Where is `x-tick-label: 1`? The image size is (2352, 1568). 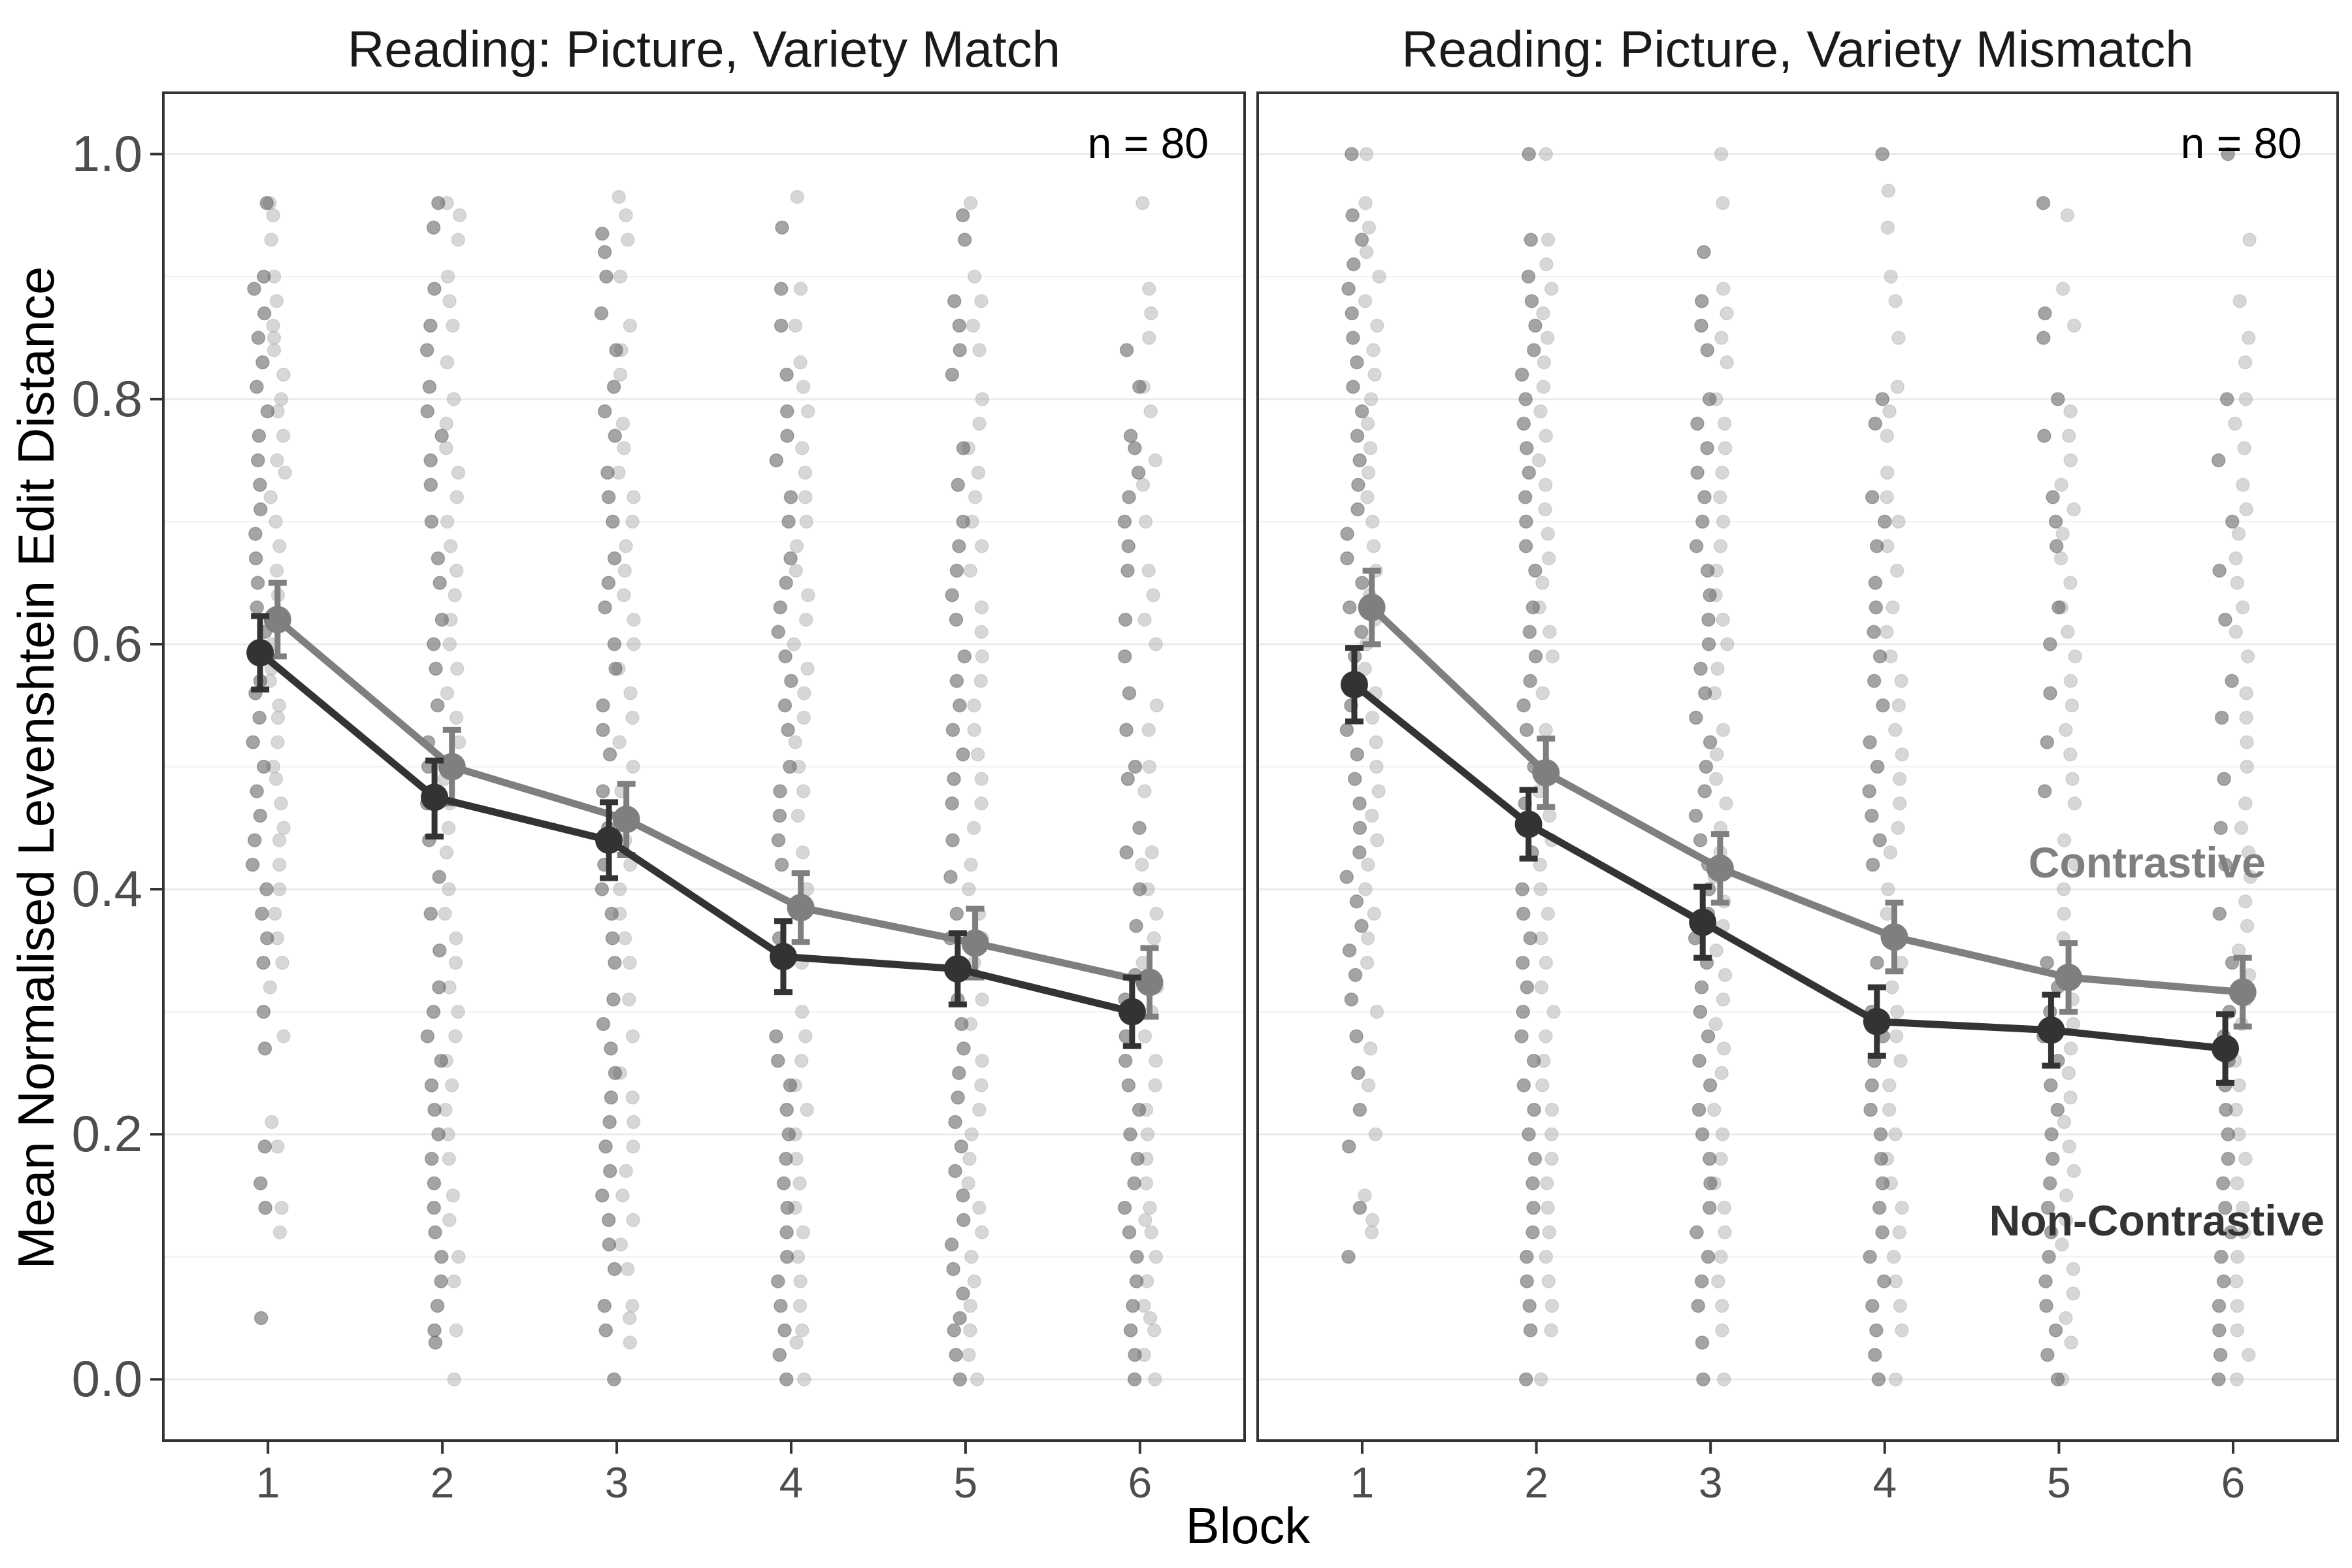 x-tick-label: 1 is located at coordinates (1362, 1482).